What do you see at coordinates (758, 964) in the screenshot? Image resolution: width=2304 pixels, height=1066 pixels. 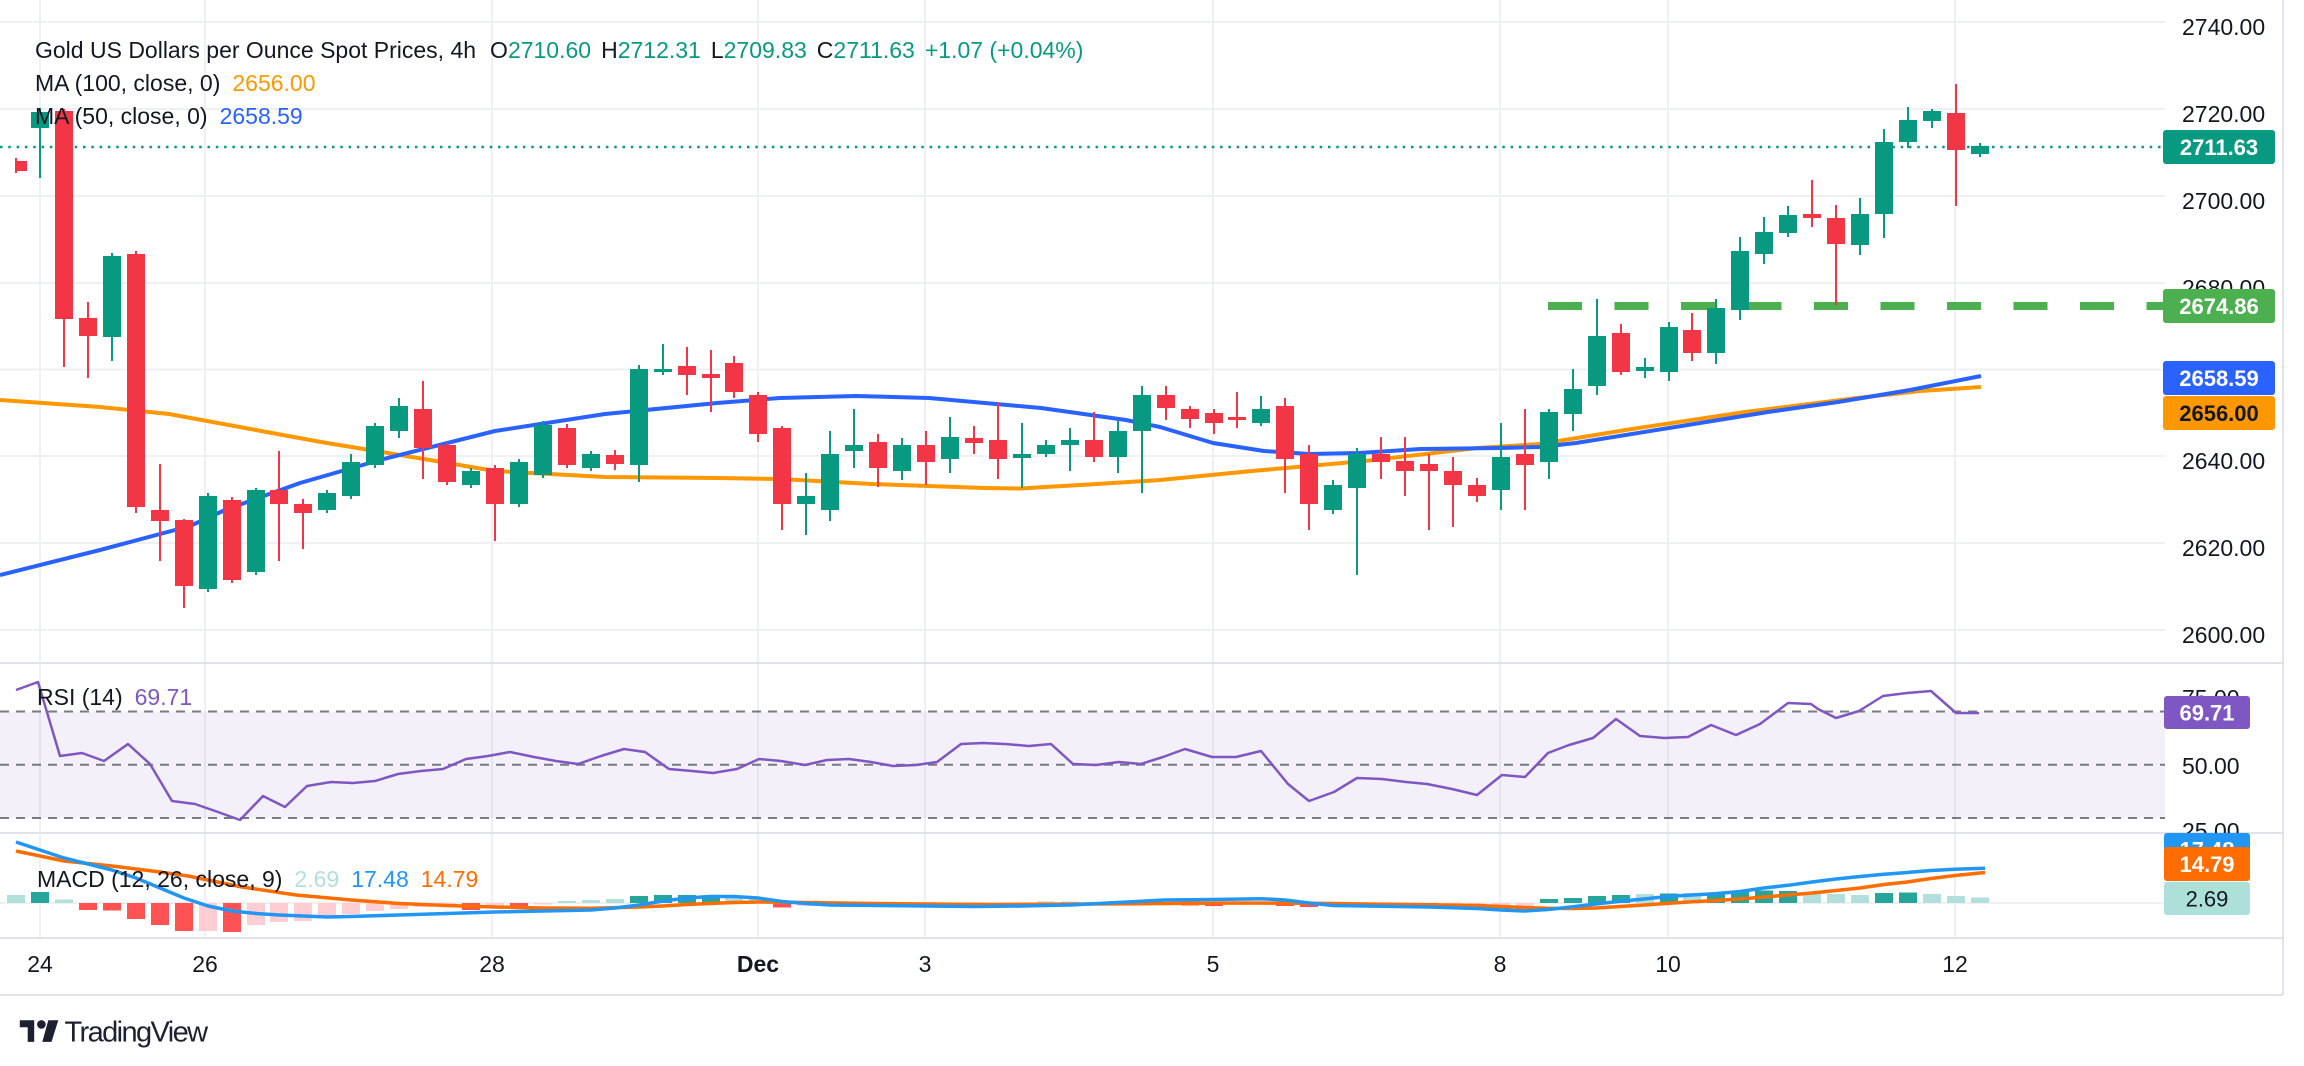 I see `svg-text: Dec` at bounding box center [758, 964].